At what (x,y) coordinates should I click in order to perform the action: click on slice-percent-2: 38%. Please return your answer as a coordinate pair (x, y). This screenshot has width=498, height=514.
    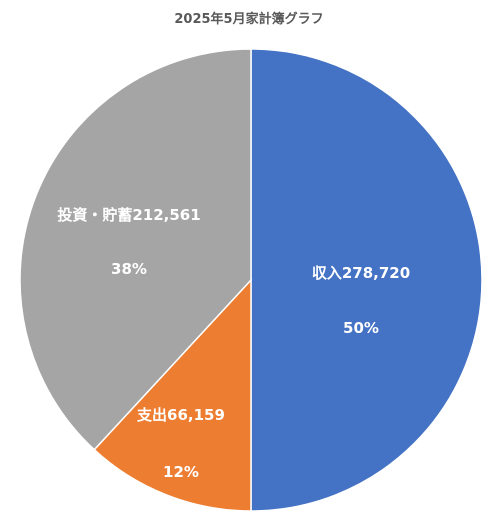
    Looking at the image, I should click on (129, 269).